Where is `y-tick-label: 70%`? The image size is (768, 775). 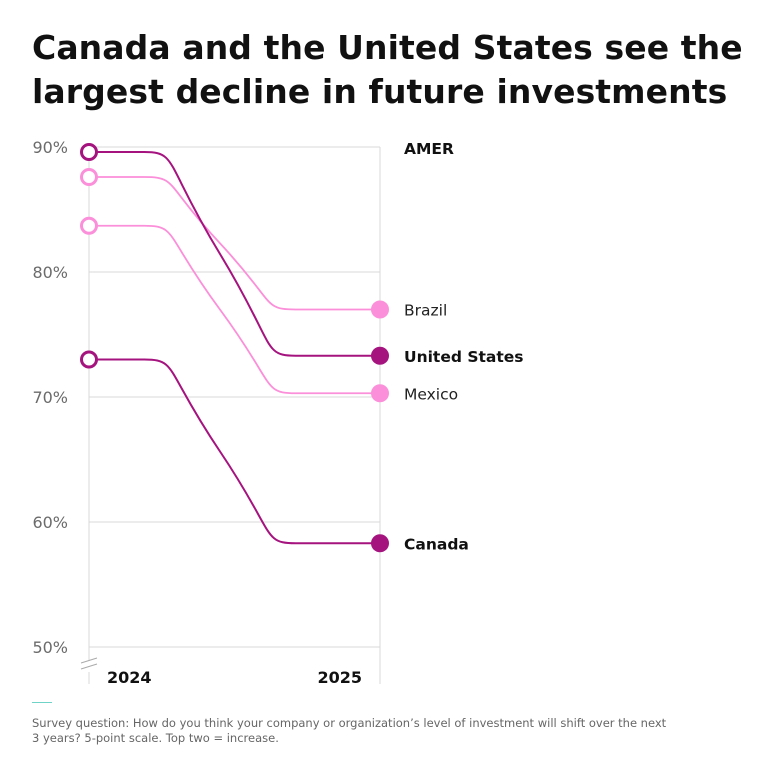
y-tick-label: 70% is located at coordinates (50, 397).